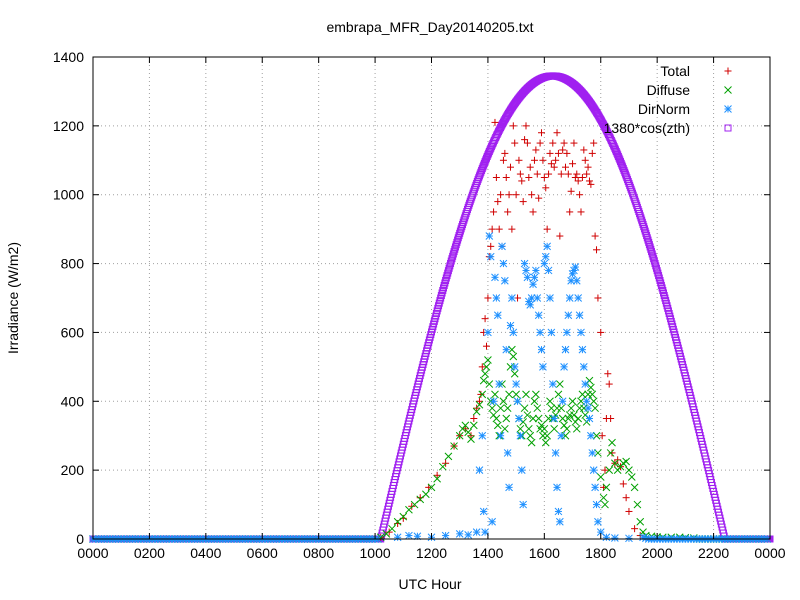  What do you see at coordinates (728, 128) in the screenshot?
I see `legend-marker` at bounding box center [728, 128].